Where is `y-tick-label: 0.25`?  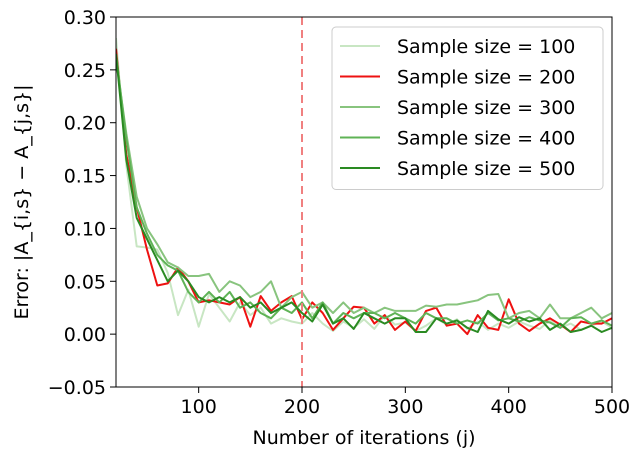
y-tick-label: 0.25 is located at coordinates (85, 71).